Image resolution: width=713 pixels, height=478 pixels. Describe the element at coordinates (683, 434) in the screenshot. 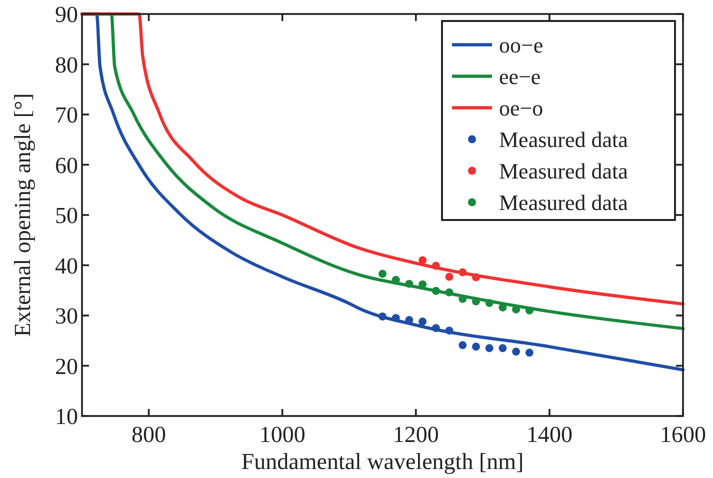

I see `x-tick-label: 1600` at that location.